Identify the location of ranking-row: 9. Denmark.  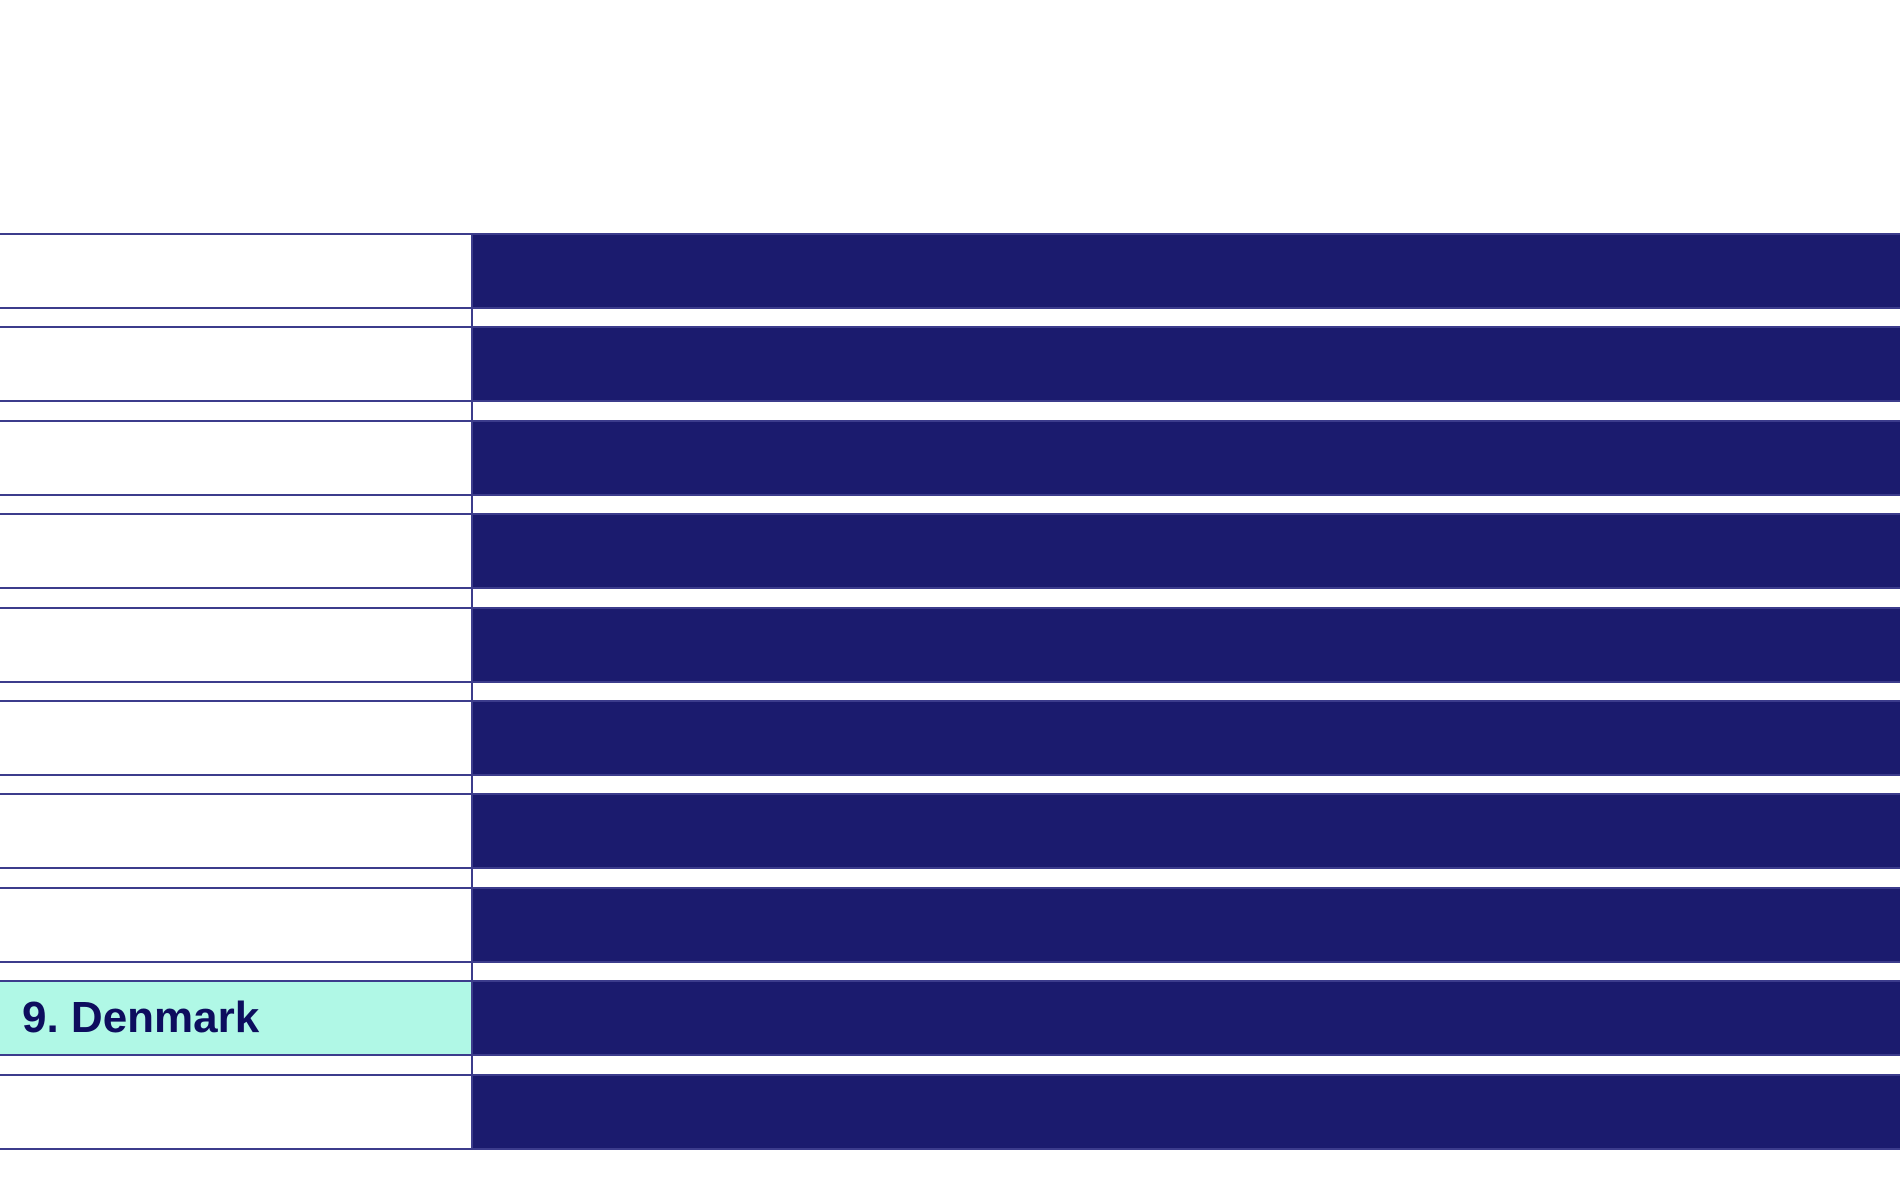
(950, 1018).